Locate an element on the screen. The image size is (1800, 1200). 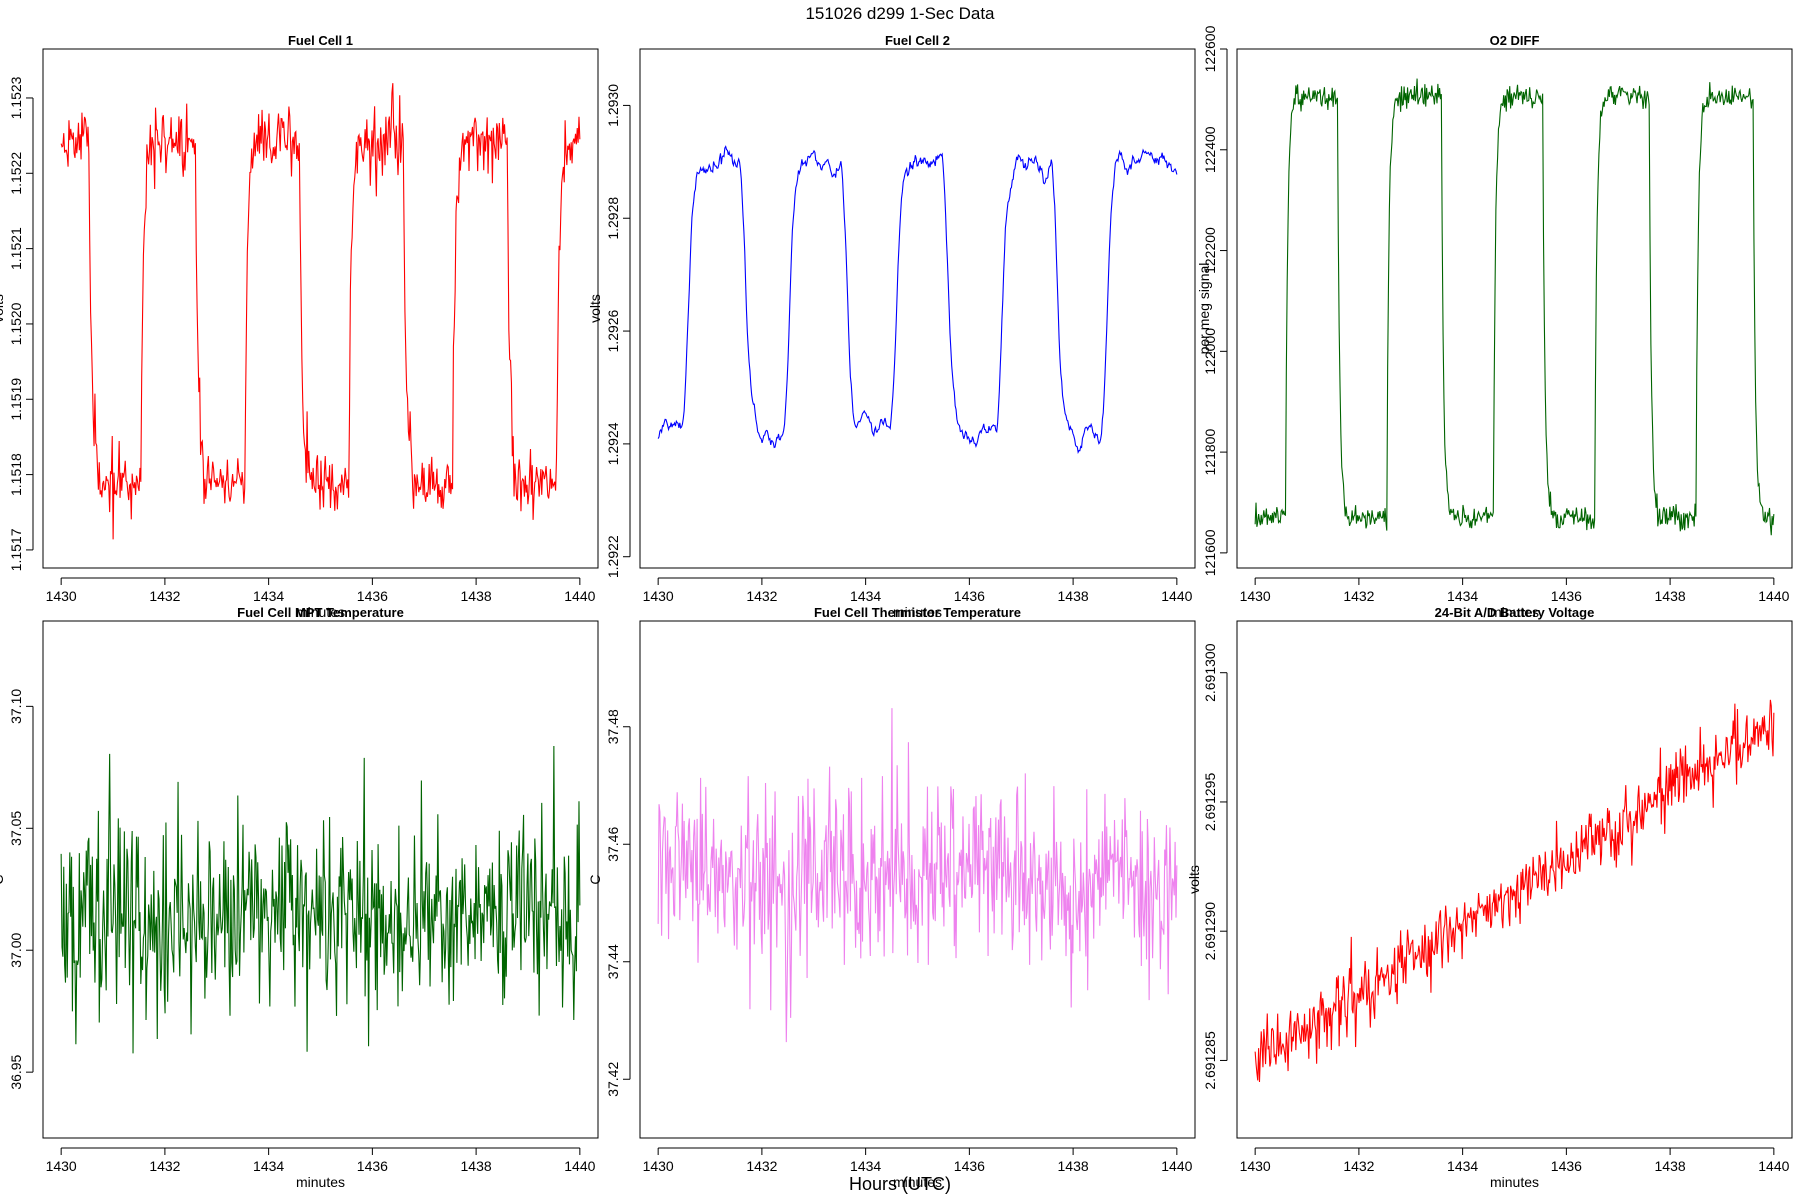
y-tick-label: 37.42 is located at coordinates (613, 1079).